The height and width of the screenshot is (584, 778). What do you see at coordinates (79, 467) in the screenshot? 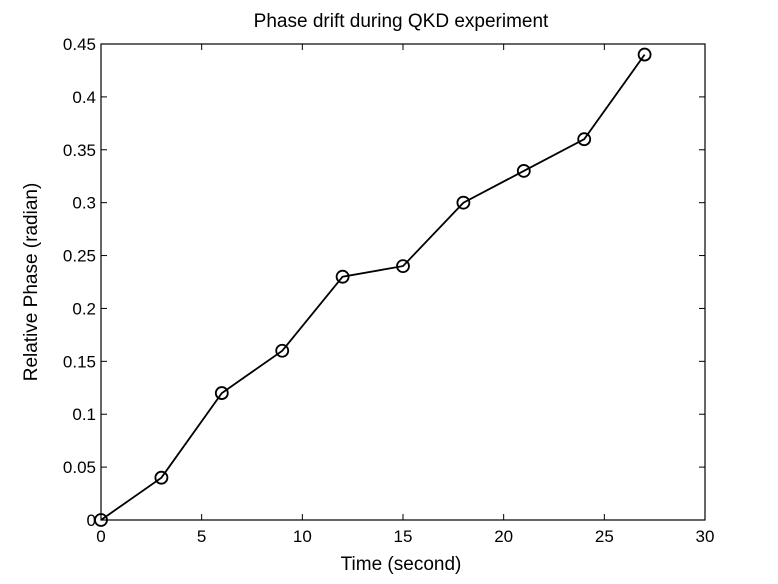
I see `y-tick-label: 0.05` at bounding box center [79, 467].